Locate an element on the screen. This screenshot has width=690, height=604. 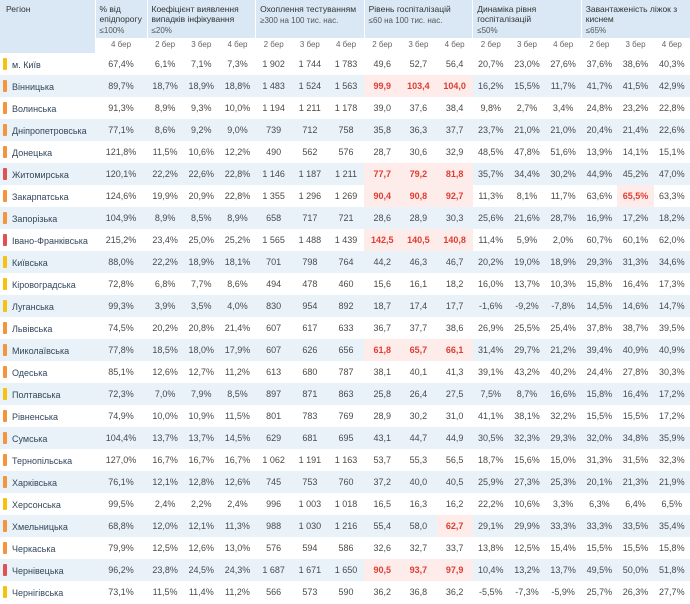
value-cell: 7,7% is located at coordinates (201, 284).